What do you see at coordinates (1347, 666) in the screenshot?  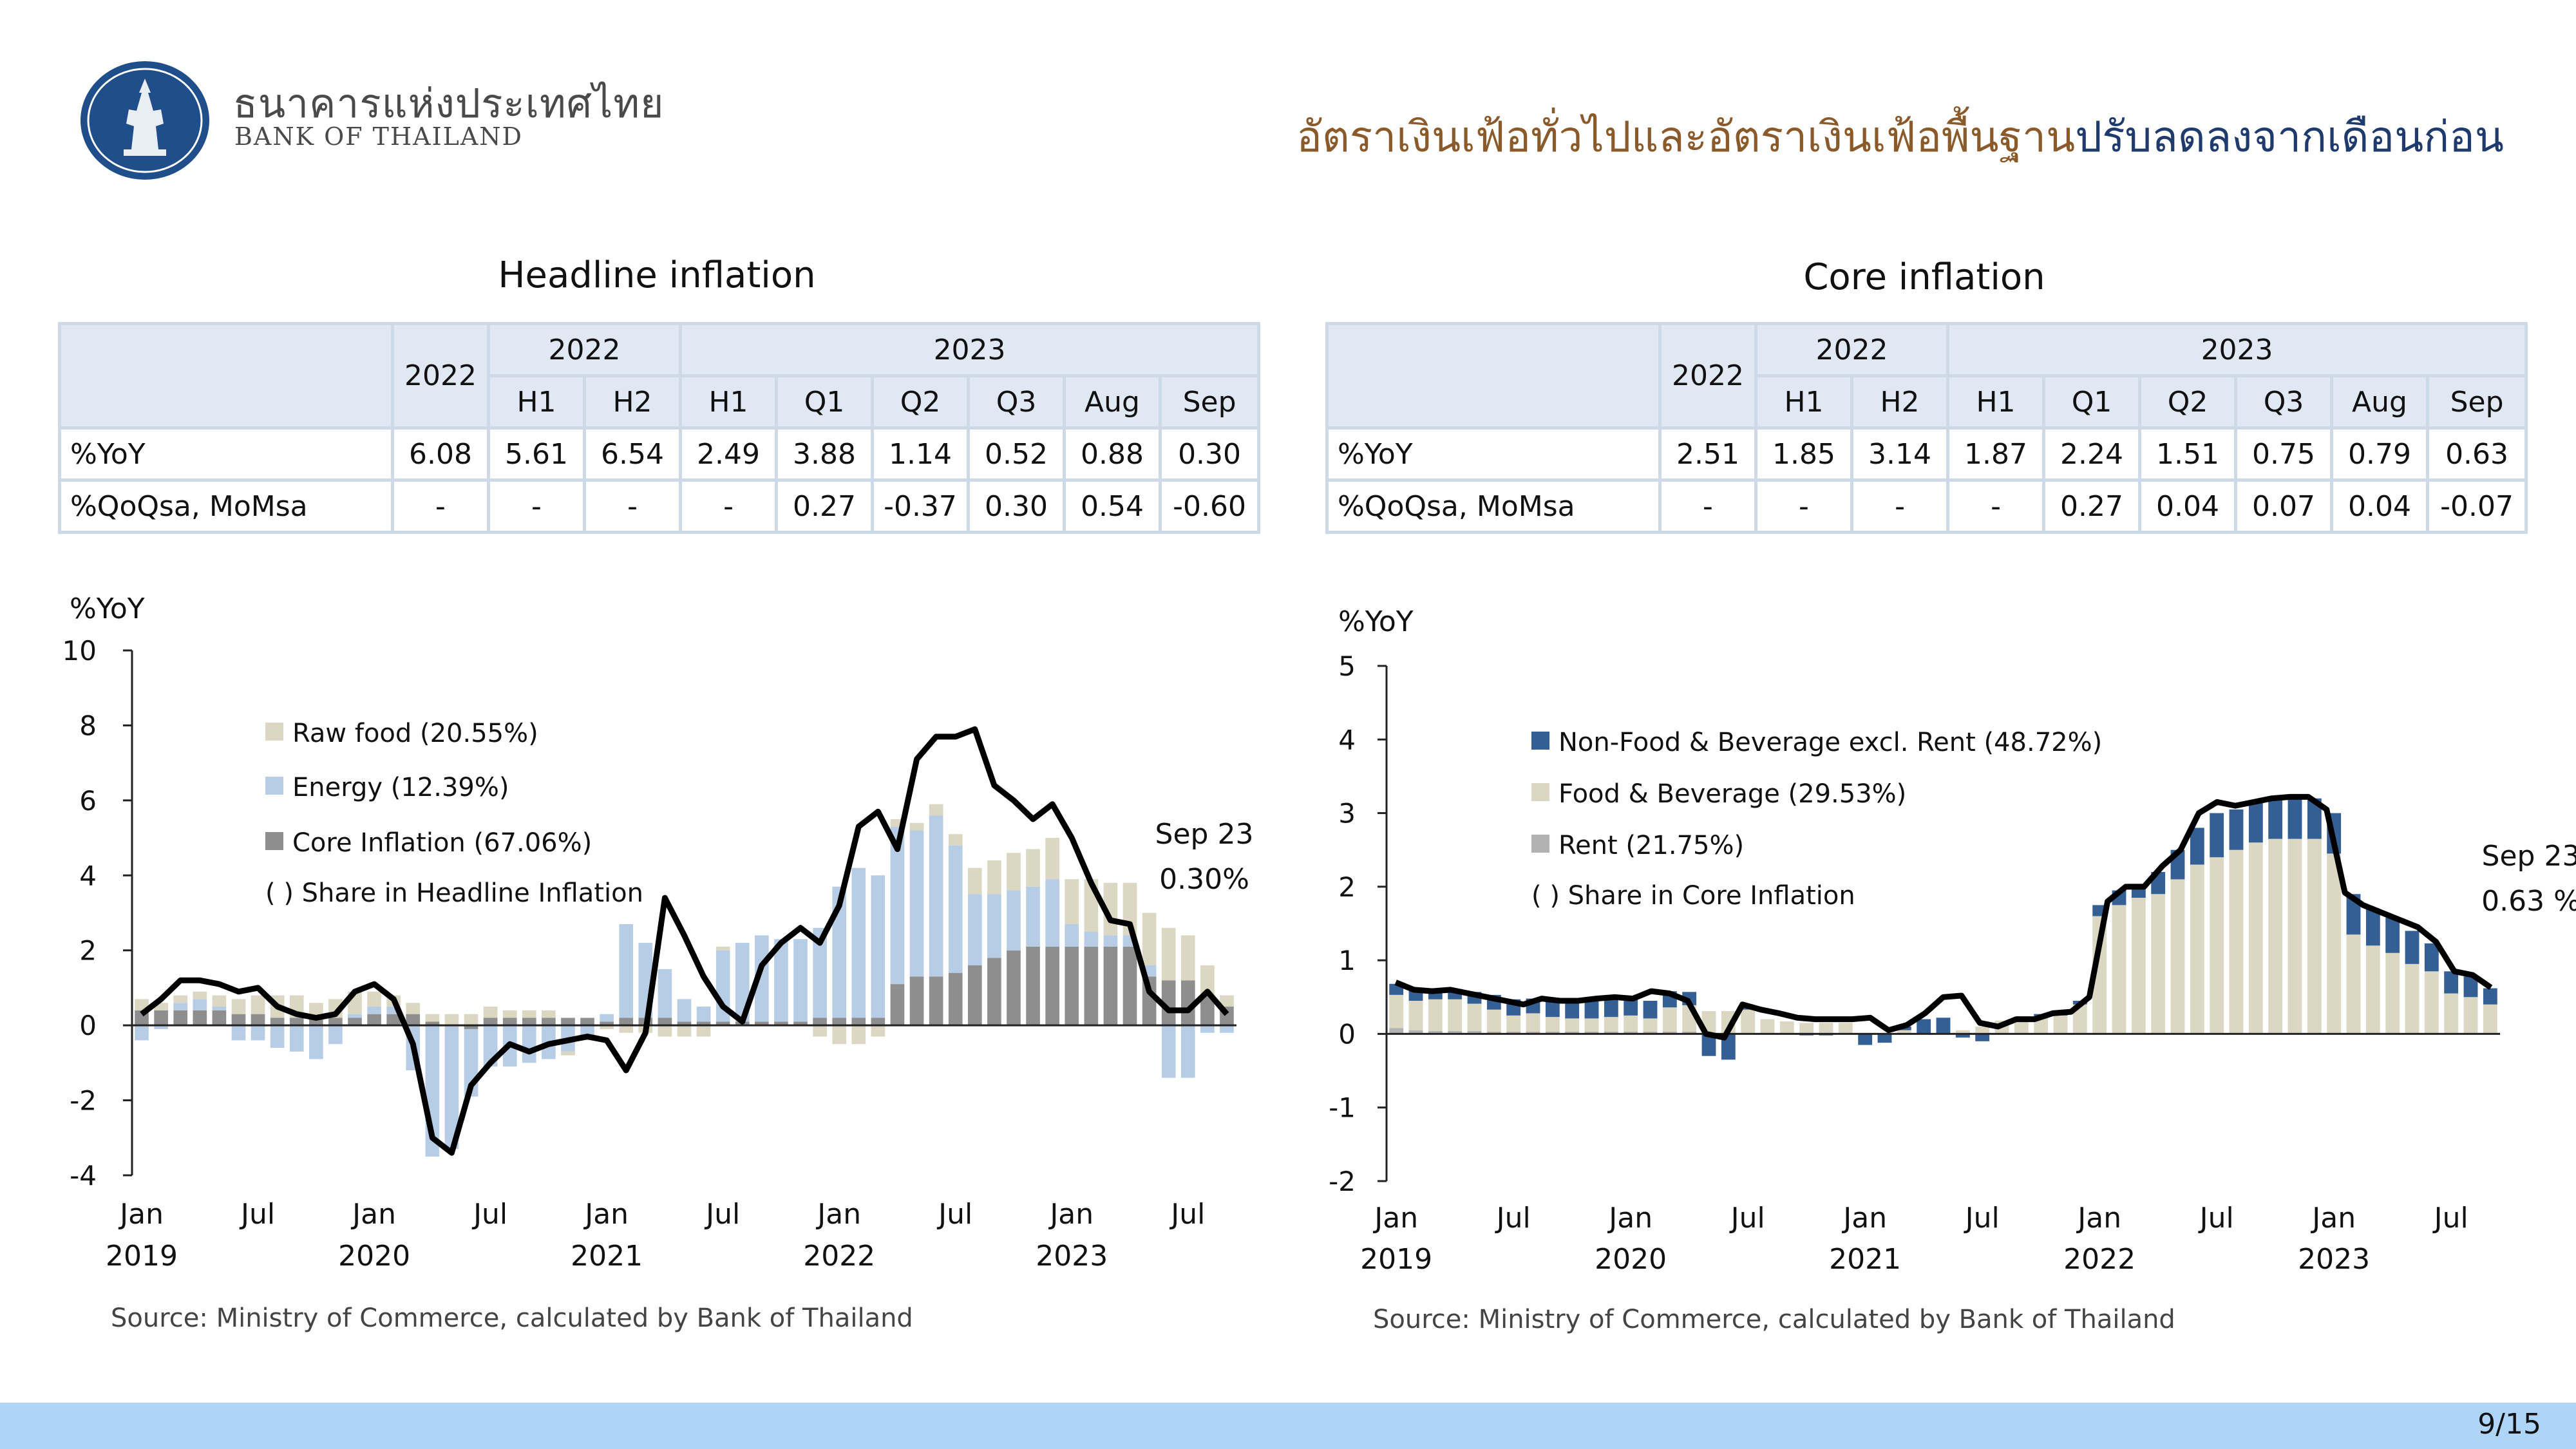 I see `y-tick-label: 5` at bounding box center [1347, 666].